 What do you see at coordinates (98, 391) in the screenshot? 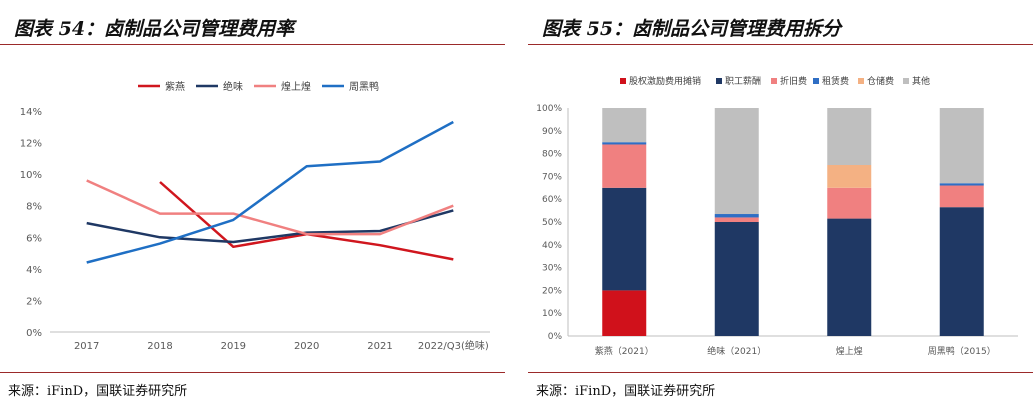
I see `left-source-note: 来源：iFinD，国联证券研究所` at bounding box center [98, 391].